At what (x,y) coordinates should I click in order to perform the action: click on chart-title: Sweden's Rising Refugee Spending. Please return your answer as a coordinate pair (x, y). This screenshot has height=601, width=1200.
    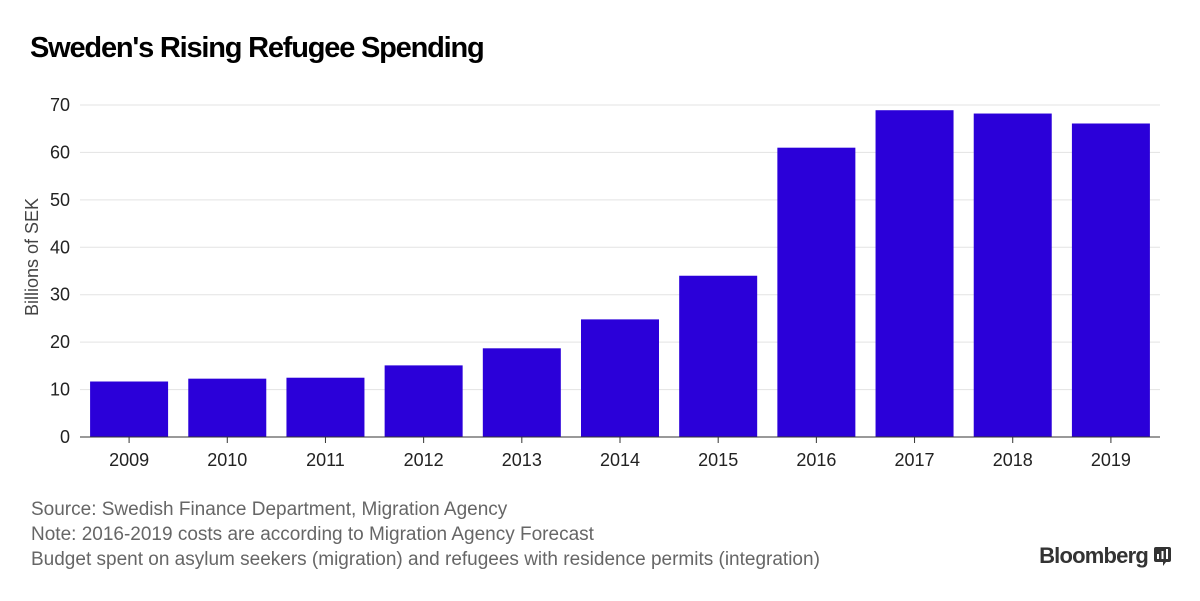
    Looking at the image, I should click on (257, 48).